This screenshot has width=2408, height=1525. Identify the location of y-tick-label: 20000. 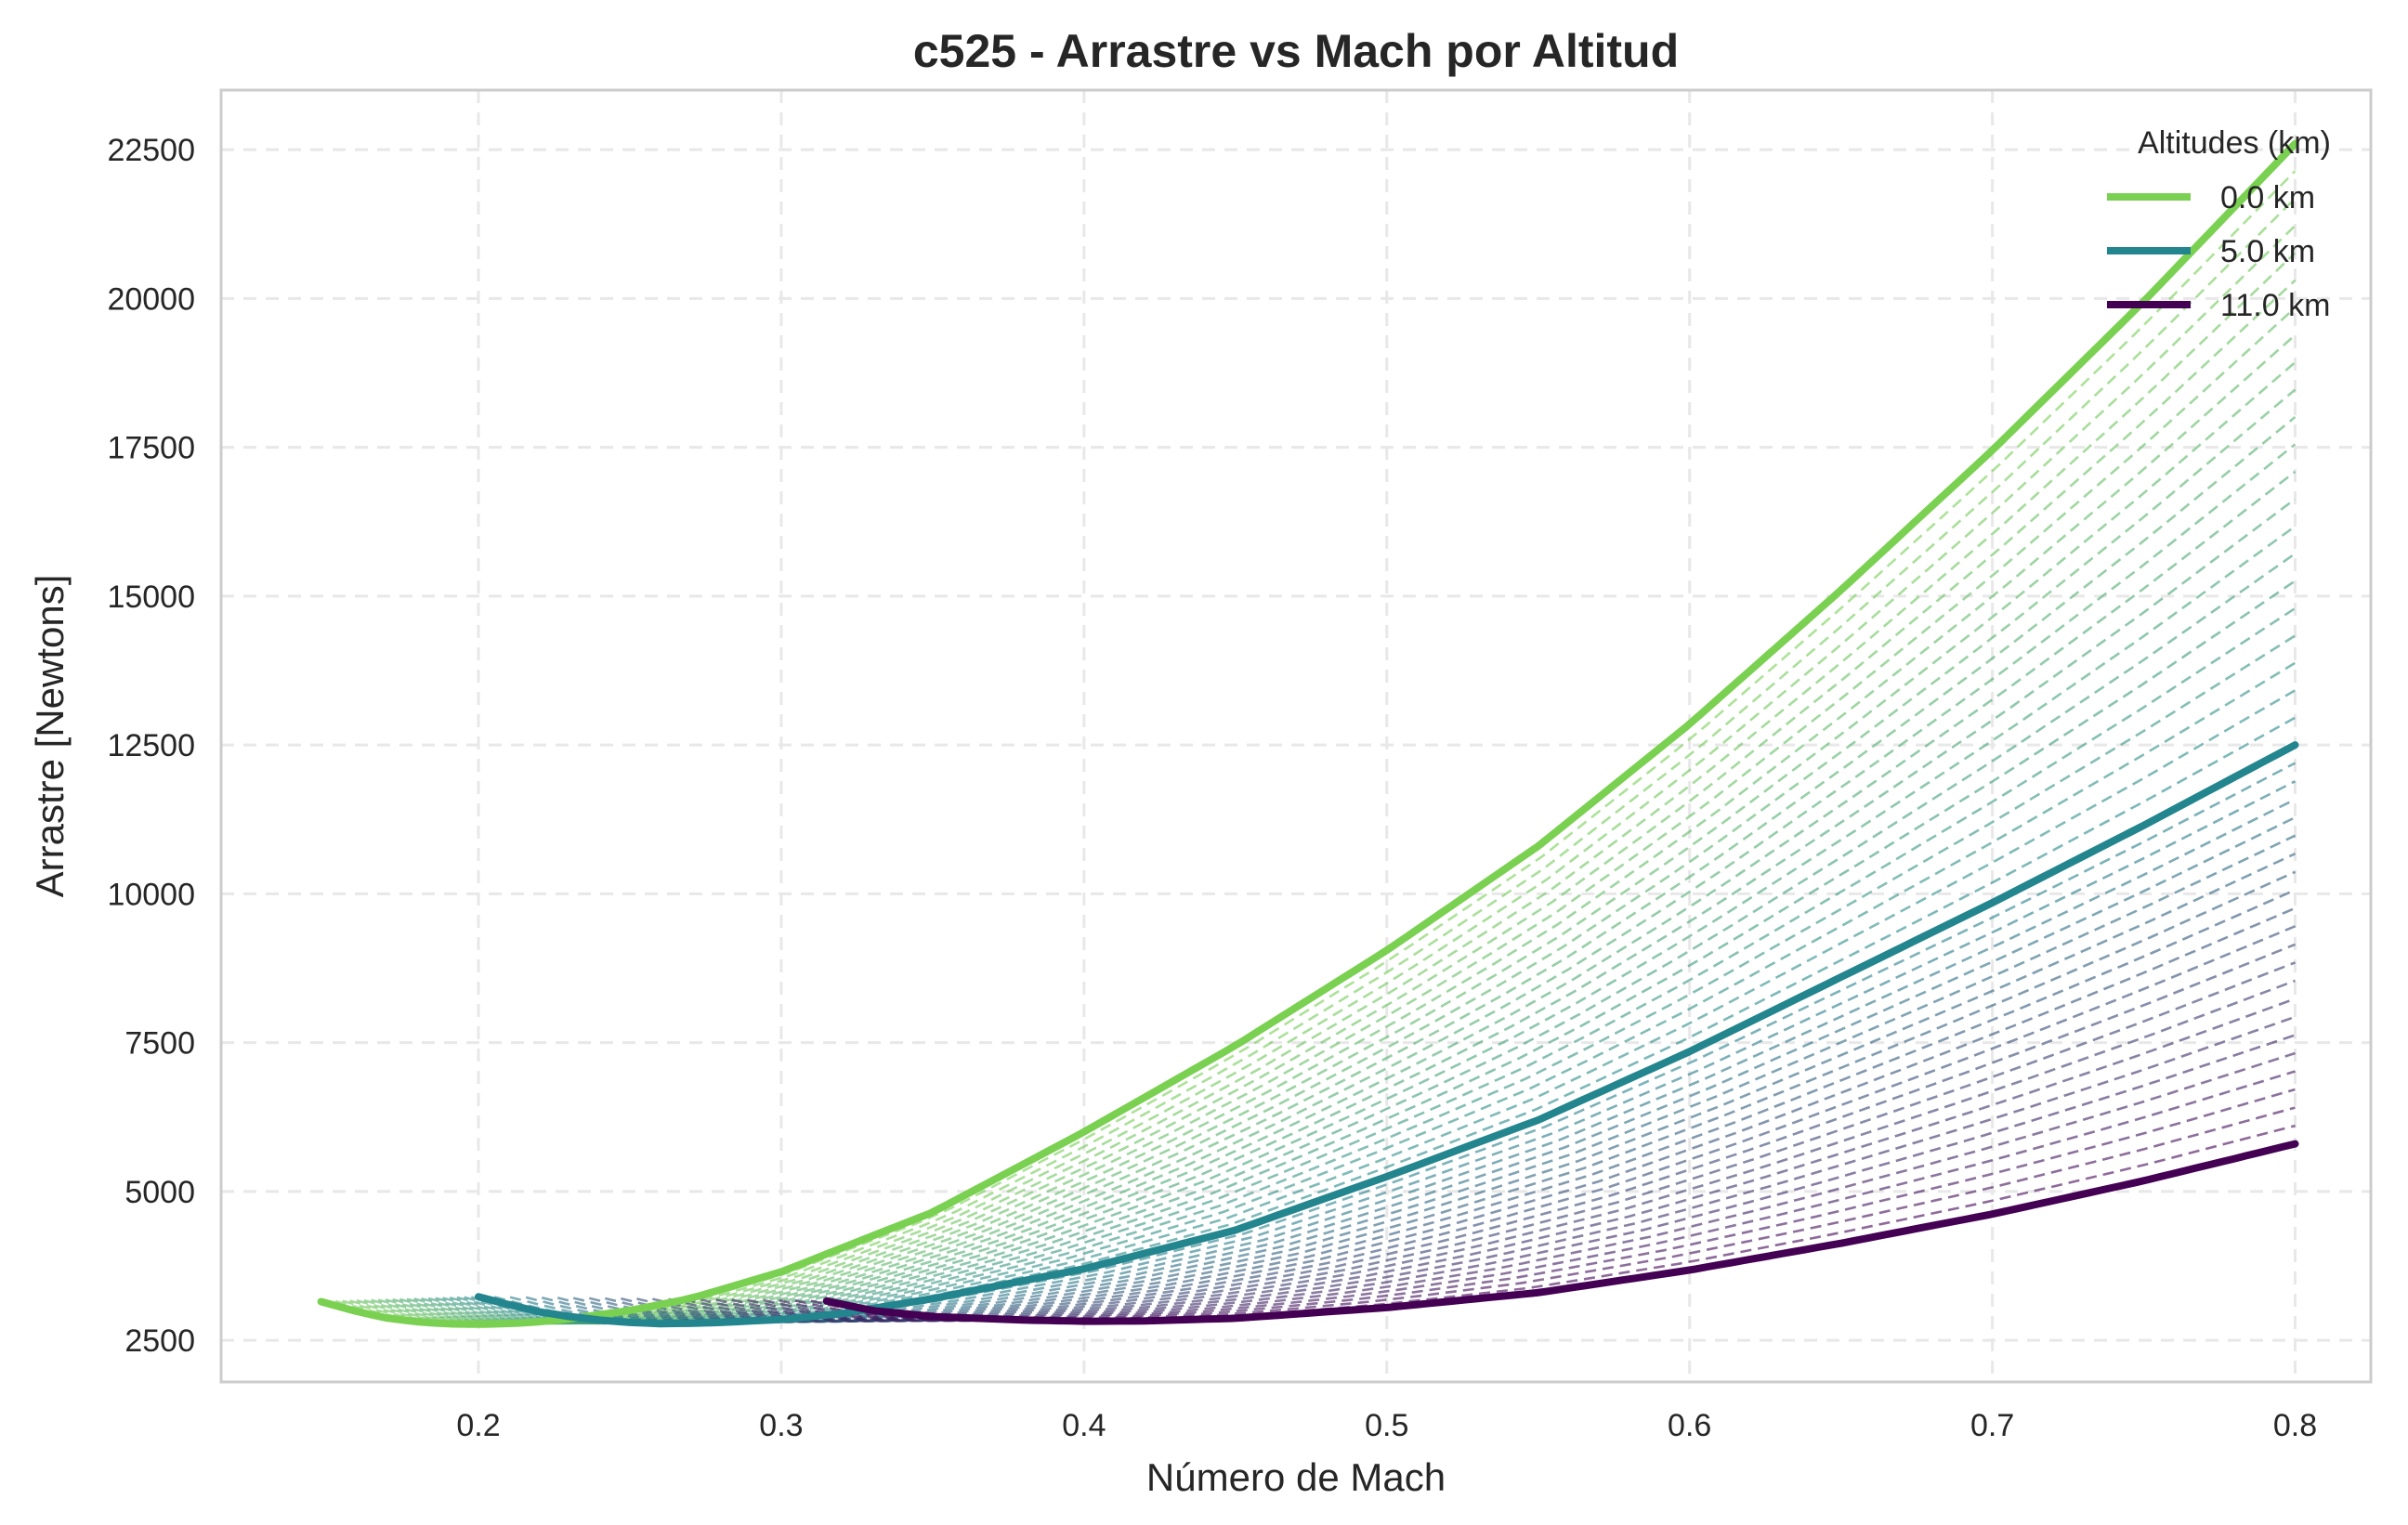
(151, 299).